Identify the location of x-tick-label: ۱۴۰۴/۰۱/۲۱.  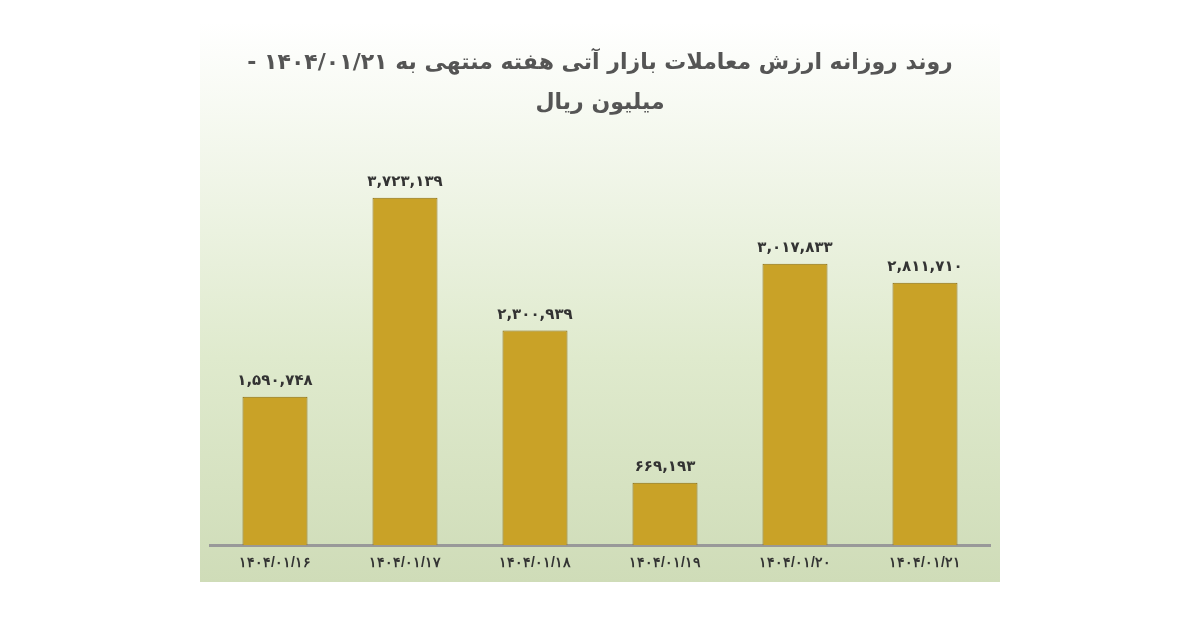
(925, 562).